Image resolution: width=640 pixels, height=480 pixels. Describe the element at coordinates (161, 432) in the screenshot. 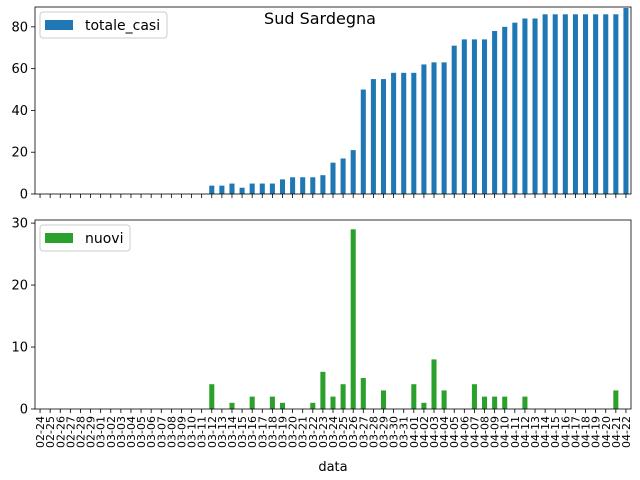

I see `xtick-label-03-07: 03-07` at that location.